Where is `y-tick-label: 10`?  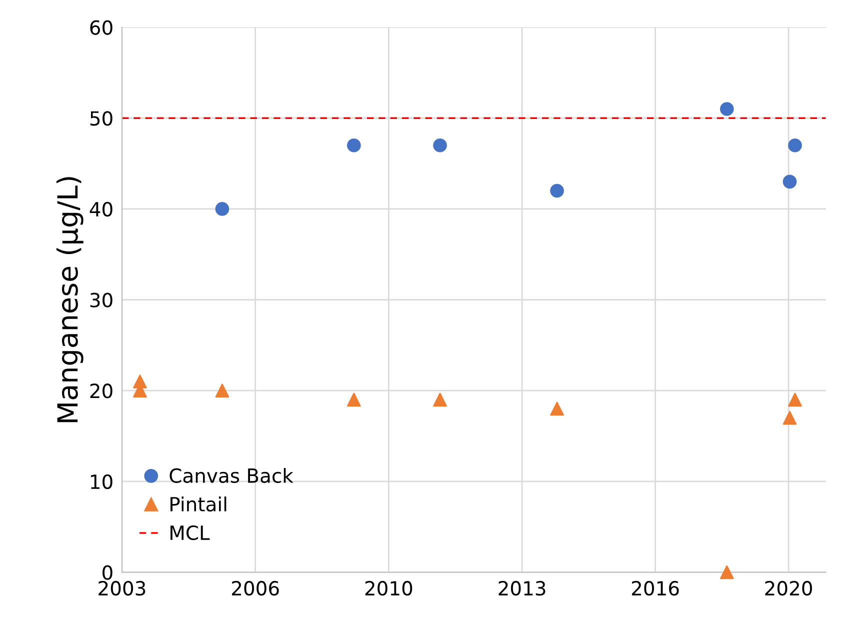 y-tick-label: 10 is located at coordinates (101, 482).